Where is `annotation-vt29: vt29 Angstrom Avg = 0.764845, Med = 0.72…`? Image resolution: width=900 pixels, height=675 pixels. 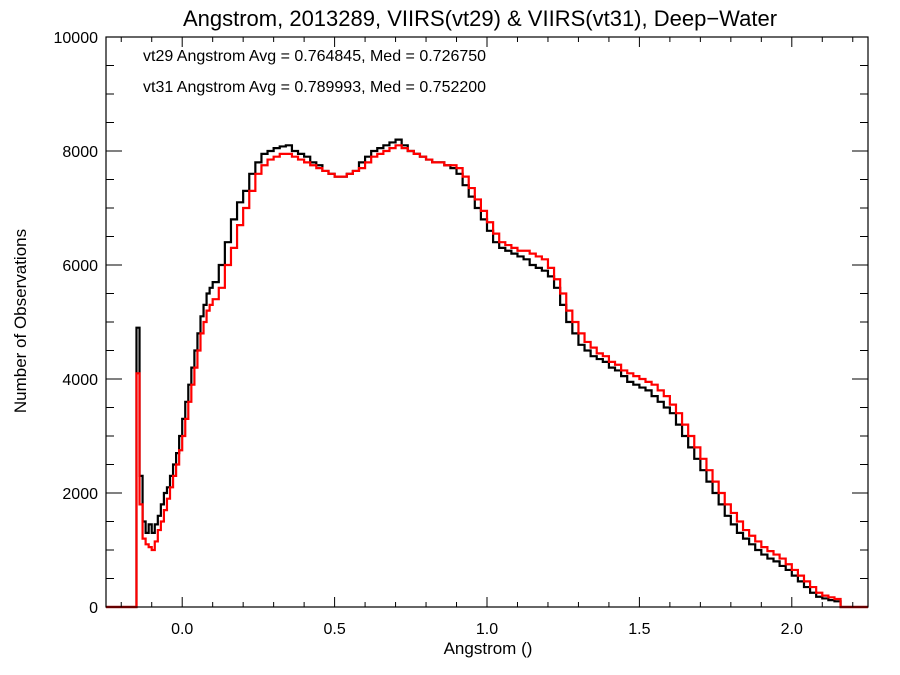 annotation-vt29: vt29 Angstrom Avg = 0.764845, Med = 0.72… is located at coordinates (314, 56).